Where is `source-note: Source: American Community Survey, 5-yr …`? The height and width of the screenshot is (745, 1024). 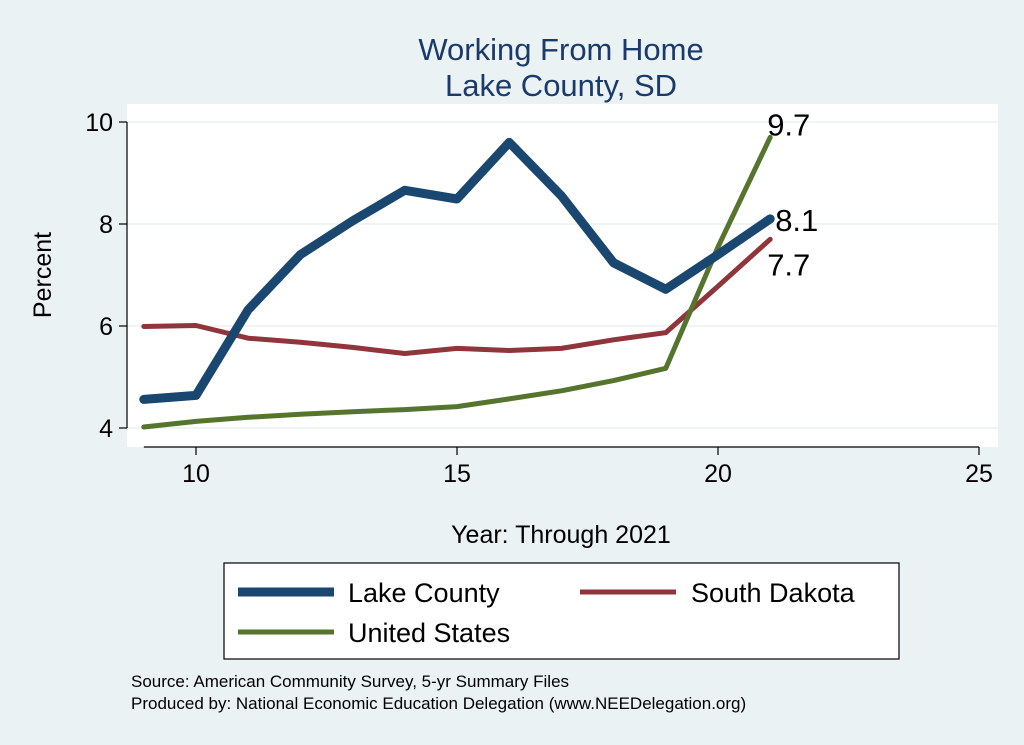 source-note: Source: American Community Survey, 5-yr … is located at coordinates (350, 681).